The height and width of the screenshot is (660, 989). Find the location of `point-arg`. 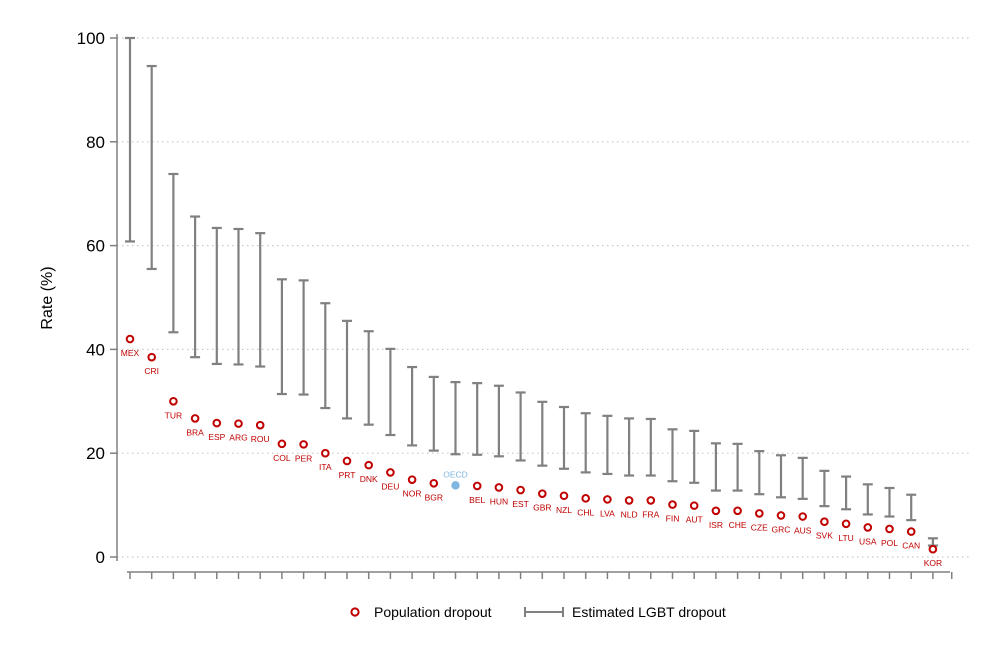

point-arg is located at coordinates (238, 423).